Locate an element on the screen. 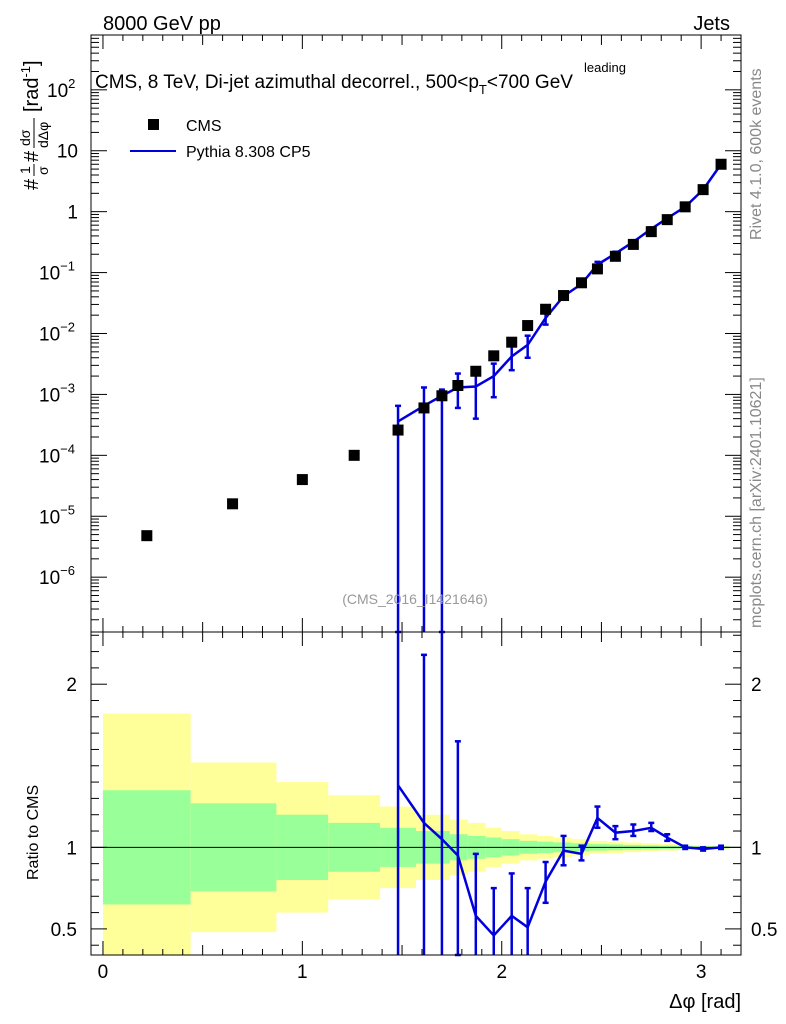  legend-cms-label: CMS is located at coordinates (204, 126).